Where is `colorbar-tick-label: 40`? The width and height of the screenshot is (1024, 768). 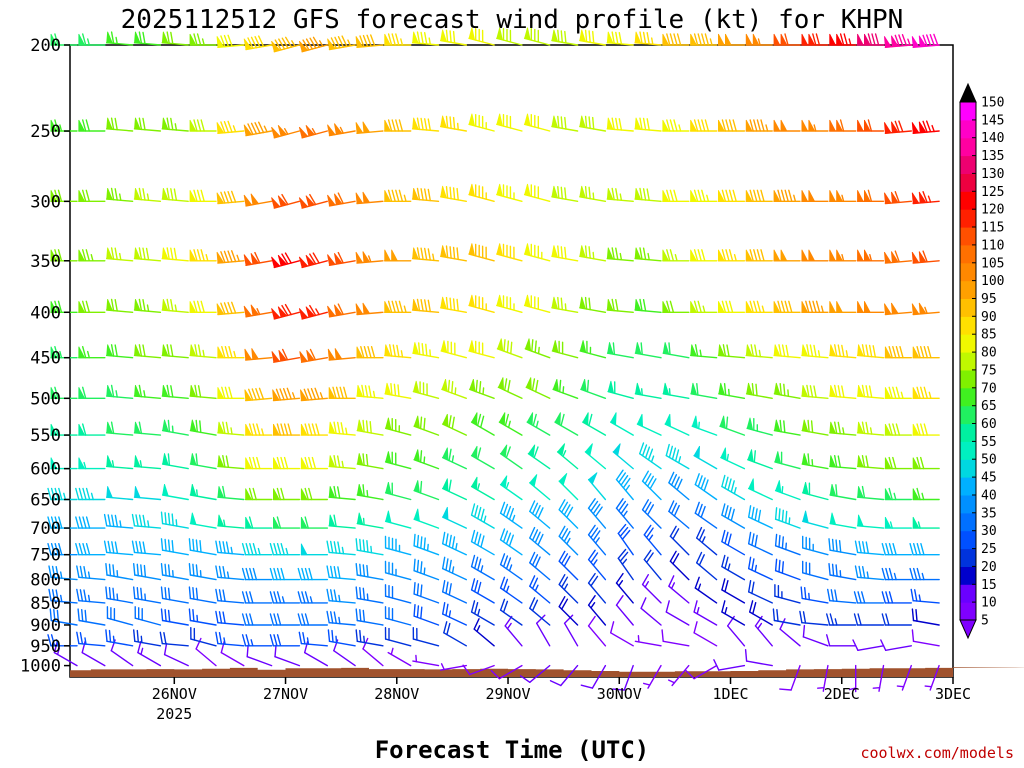 colorbar-tick-label: 40 is located at coordinates (989, 496).